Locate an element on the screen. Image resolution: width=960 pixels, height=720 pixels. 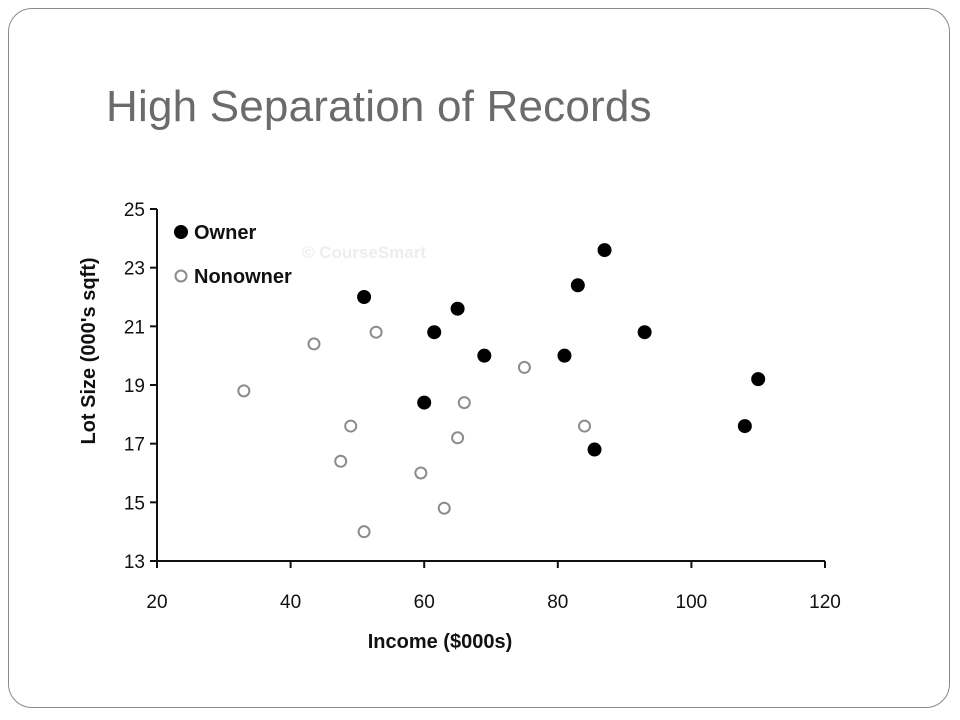
legend-label-owner: Owner is located at coordinates (225, 233).